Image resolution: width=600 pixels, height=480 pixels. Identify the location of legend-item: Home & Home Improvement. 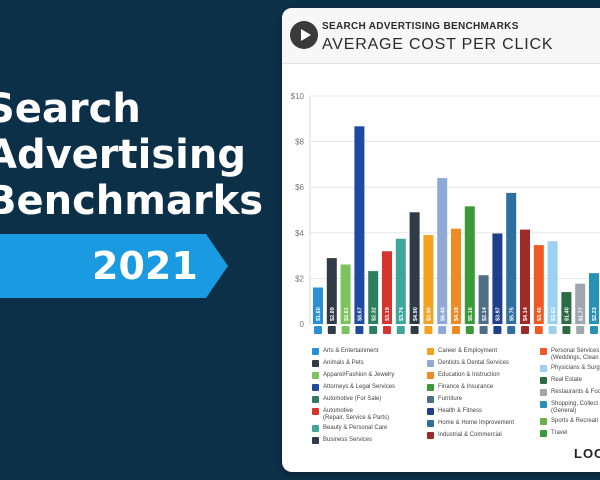
(470, 425).